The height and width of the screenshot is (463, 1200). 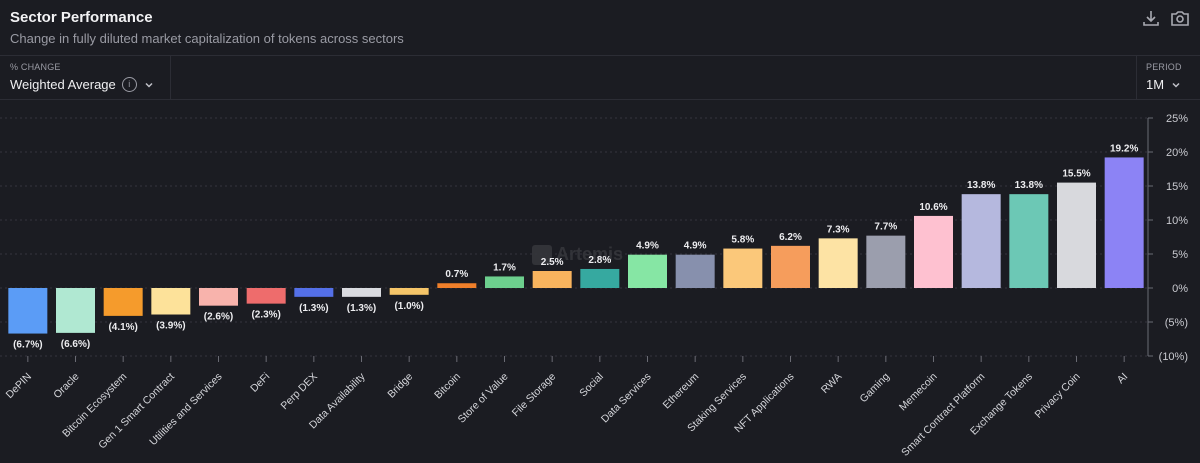 I want to click on x-tick-label: Social, so click(x=591, y=385).